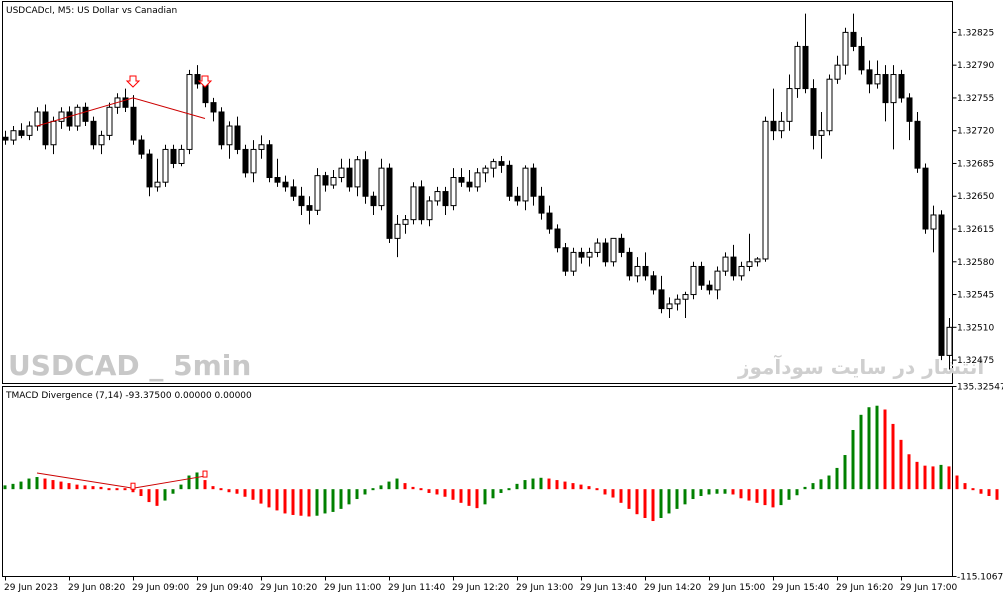  Describe the element at coordinates (975, 66) in the screenshot. I see `price-tick-label: 1.32790` at that location.